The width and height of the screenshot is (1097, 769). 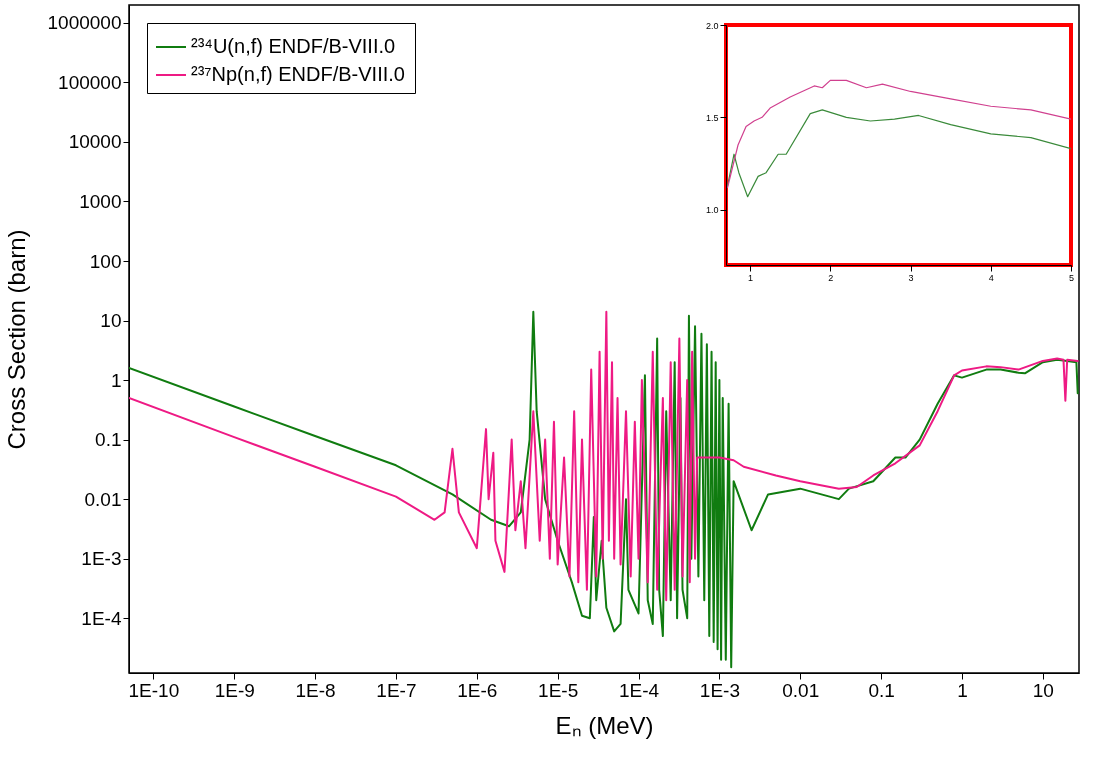 I want to click on x-tick-label: 1E-8, so click(x=315, y=690).